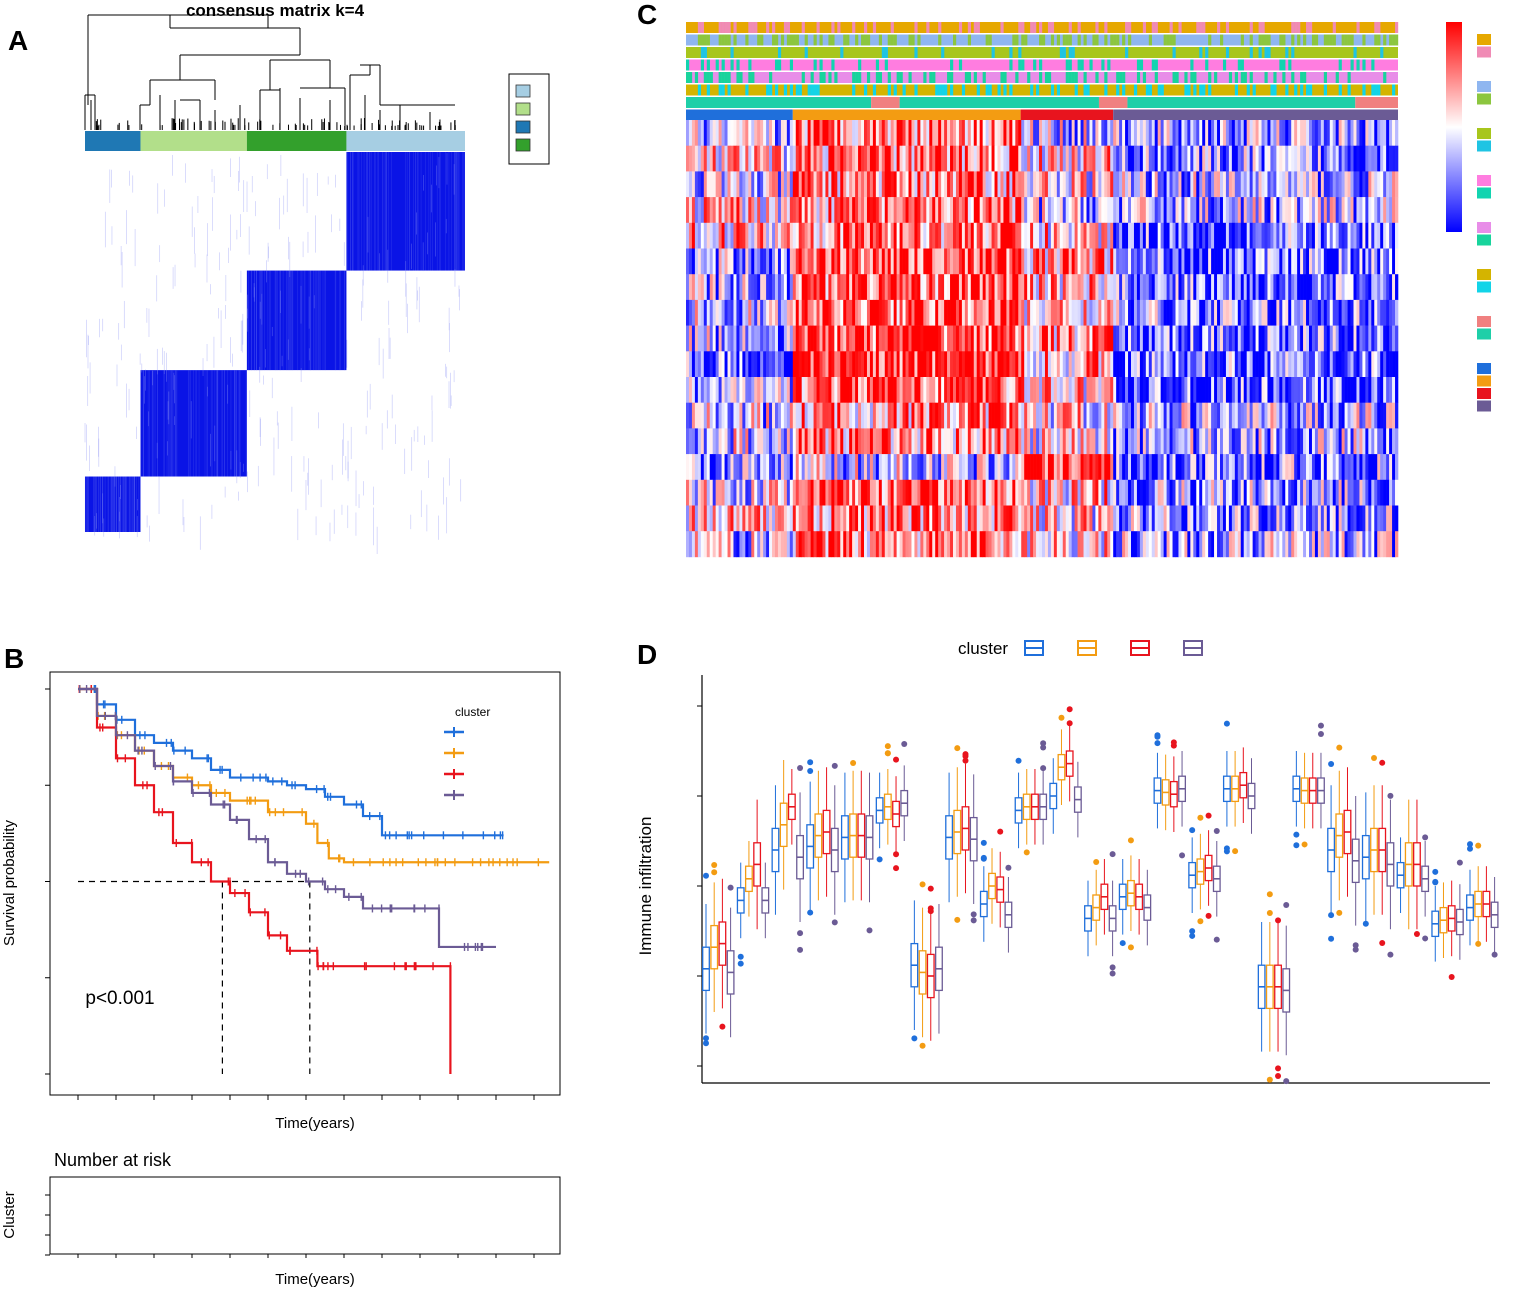  What do you see at coordinates (275, 141) in the screenshot?
I see `consensus-cluster-bar` at bounding box center [275, 141].